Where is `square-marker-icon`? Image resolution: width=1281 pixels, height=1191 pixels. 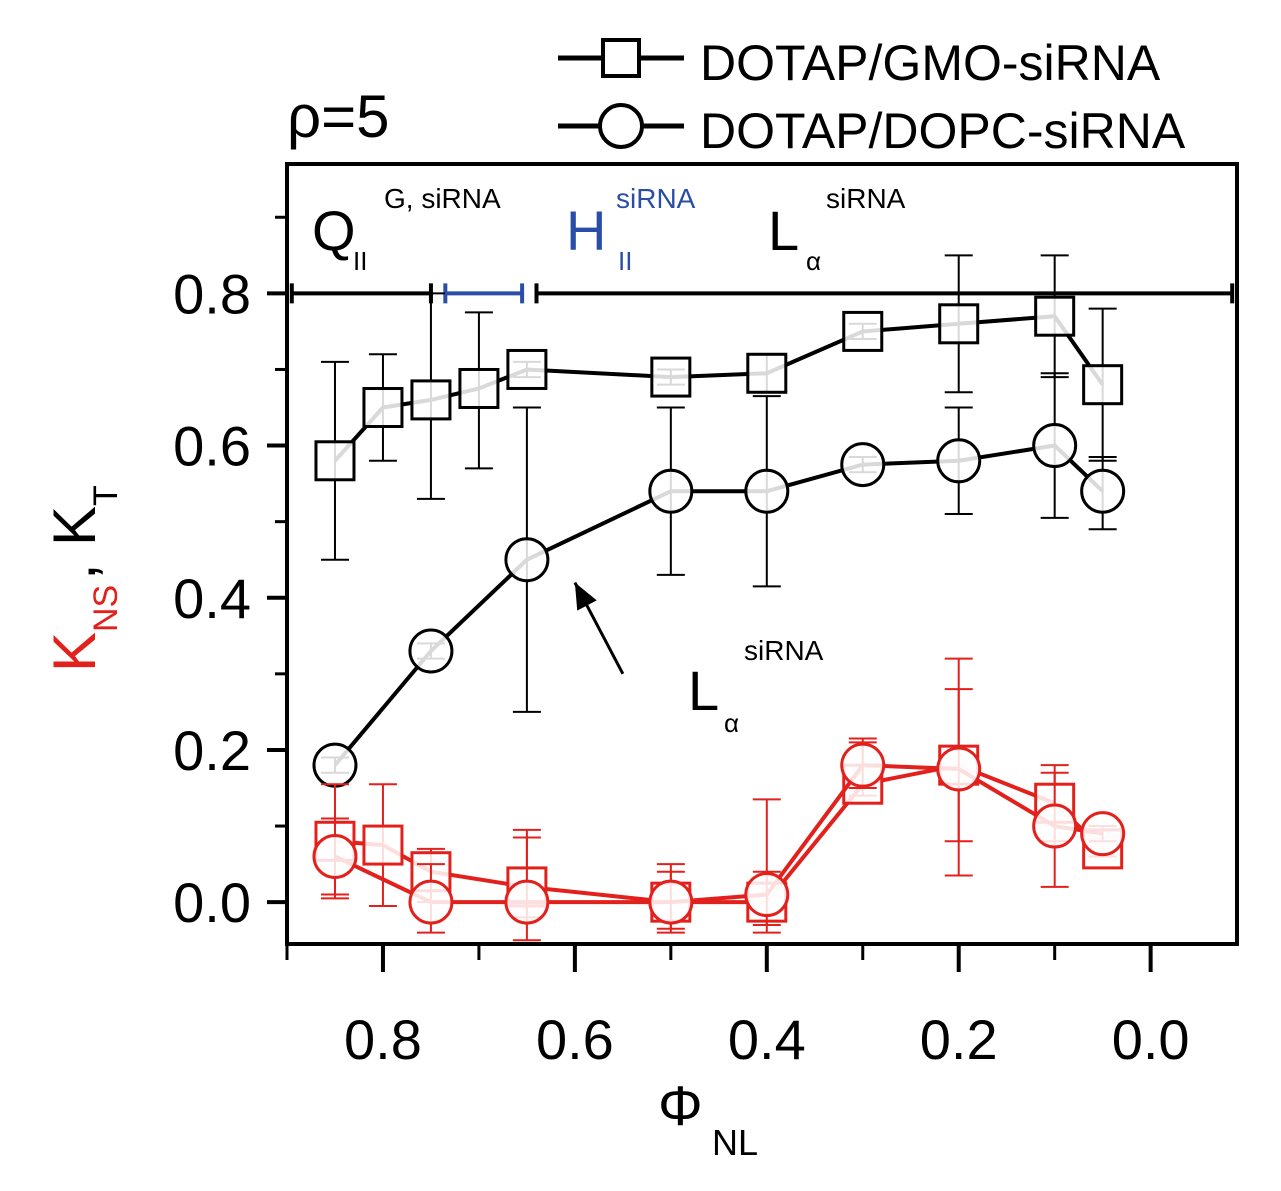 square-marker-icon is located at coordinates (621, 58).